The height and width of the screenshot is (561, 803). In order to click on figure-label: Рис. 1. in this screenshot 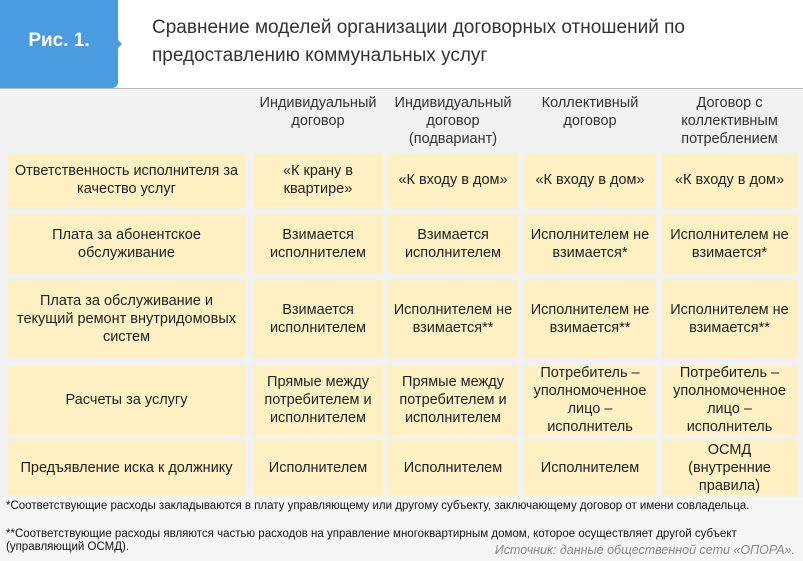, I will do `click(59, 40)`.